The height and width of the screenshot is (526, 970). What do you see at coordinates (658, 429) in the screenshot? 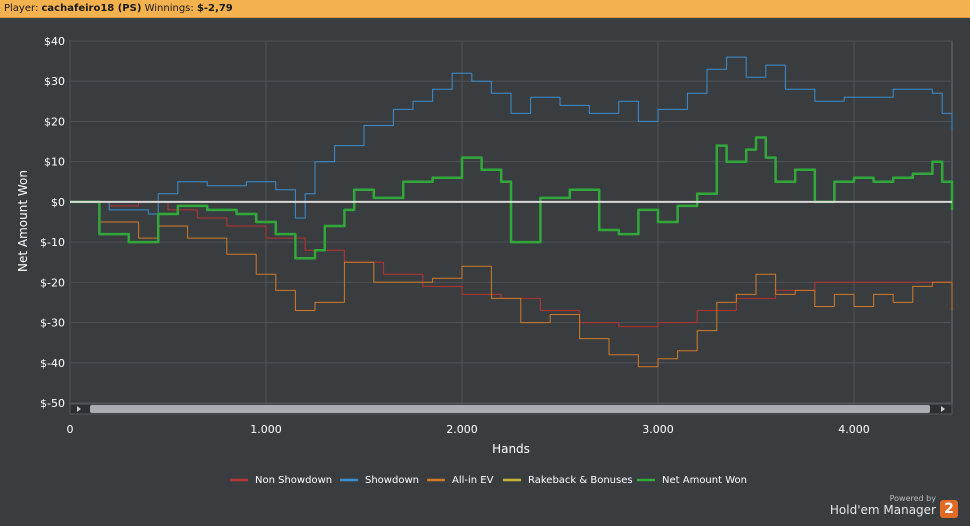
I see `x-tick-label: 3.000` at bounding box center [658, 429].